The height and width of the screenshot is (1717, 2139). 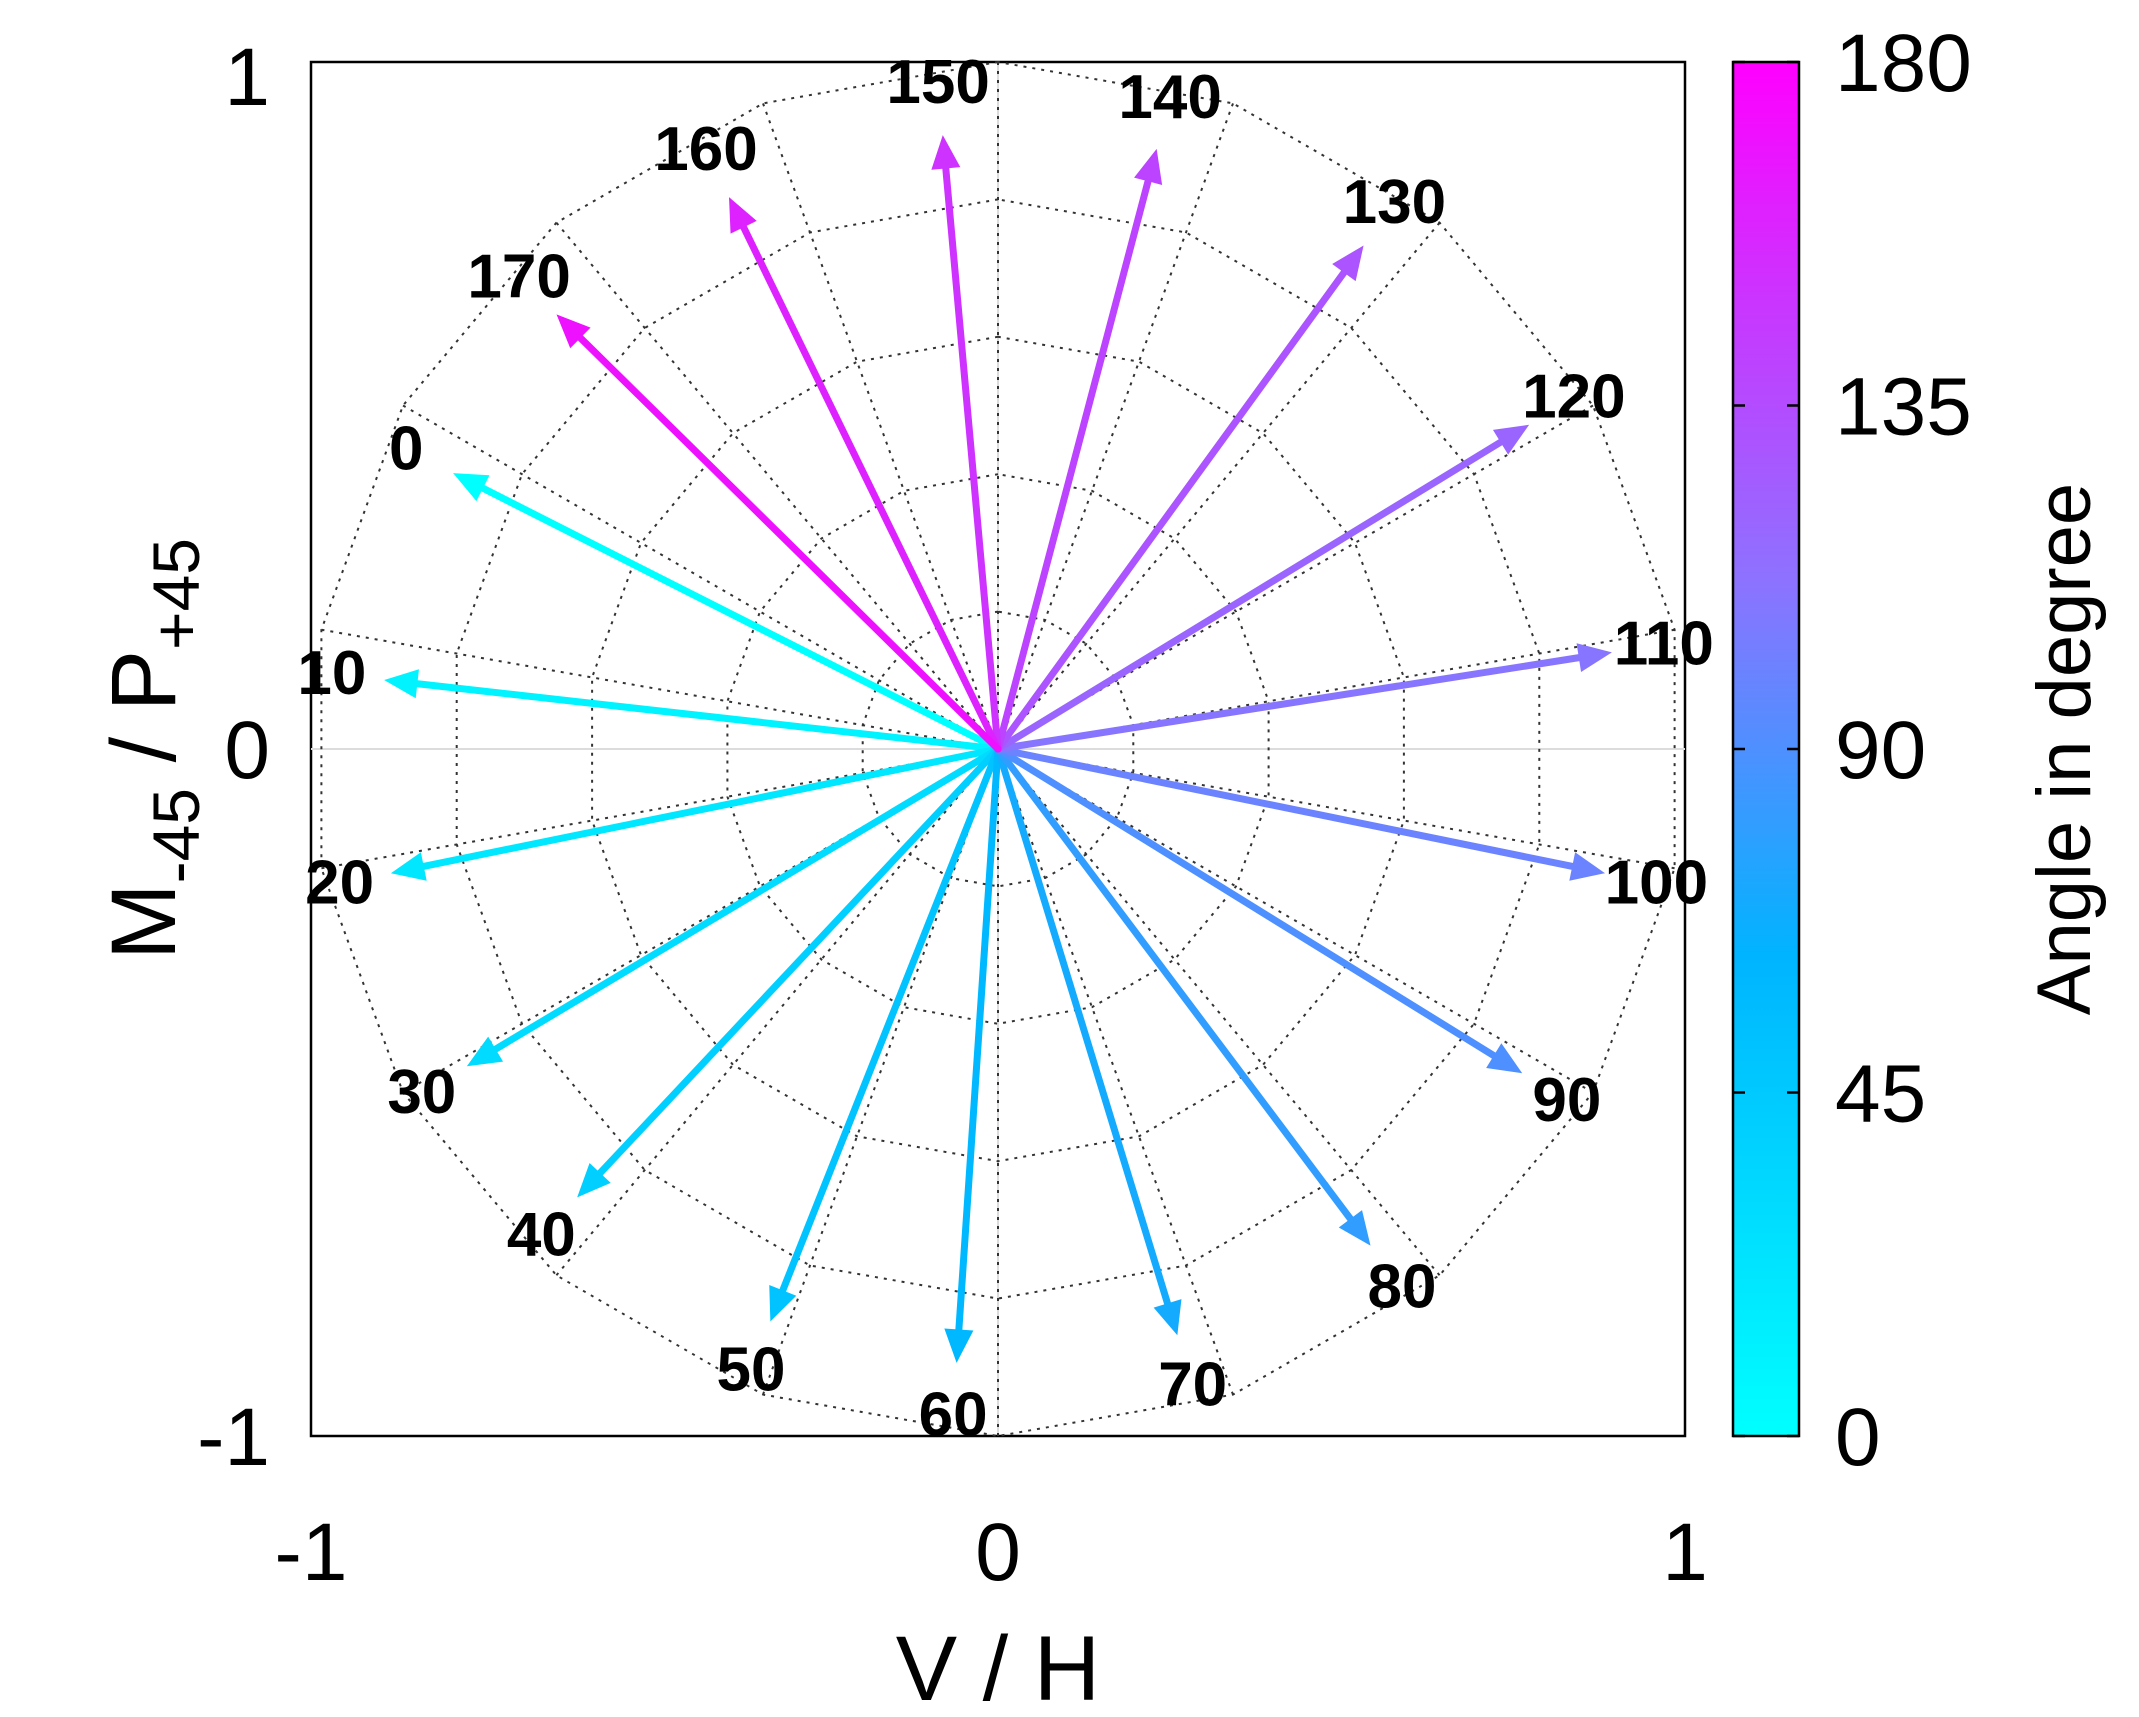 I want to click on x-axis-title: V / H, so click(x=998, y=1667).